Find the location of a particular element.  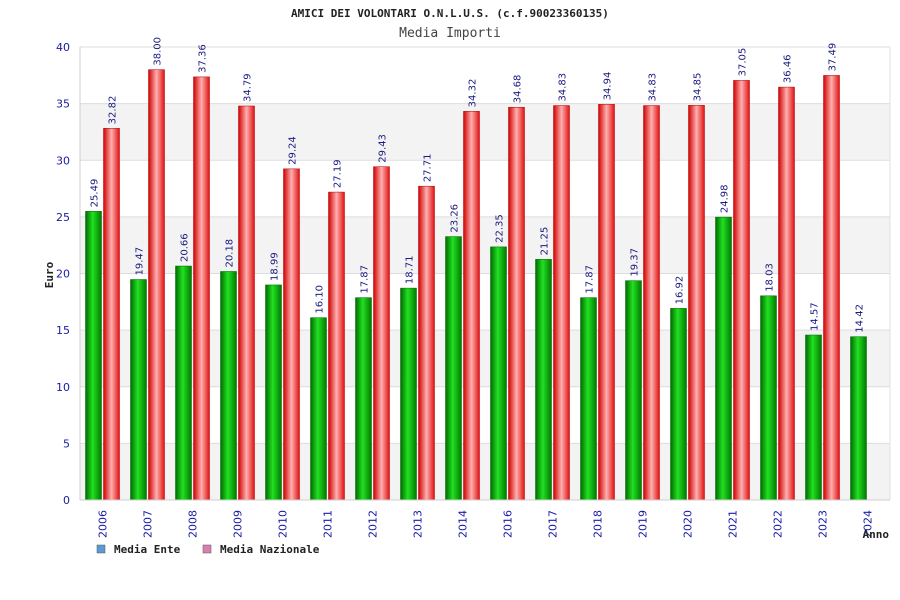

data-label: 20.18 is located at coordinates (230, 253).